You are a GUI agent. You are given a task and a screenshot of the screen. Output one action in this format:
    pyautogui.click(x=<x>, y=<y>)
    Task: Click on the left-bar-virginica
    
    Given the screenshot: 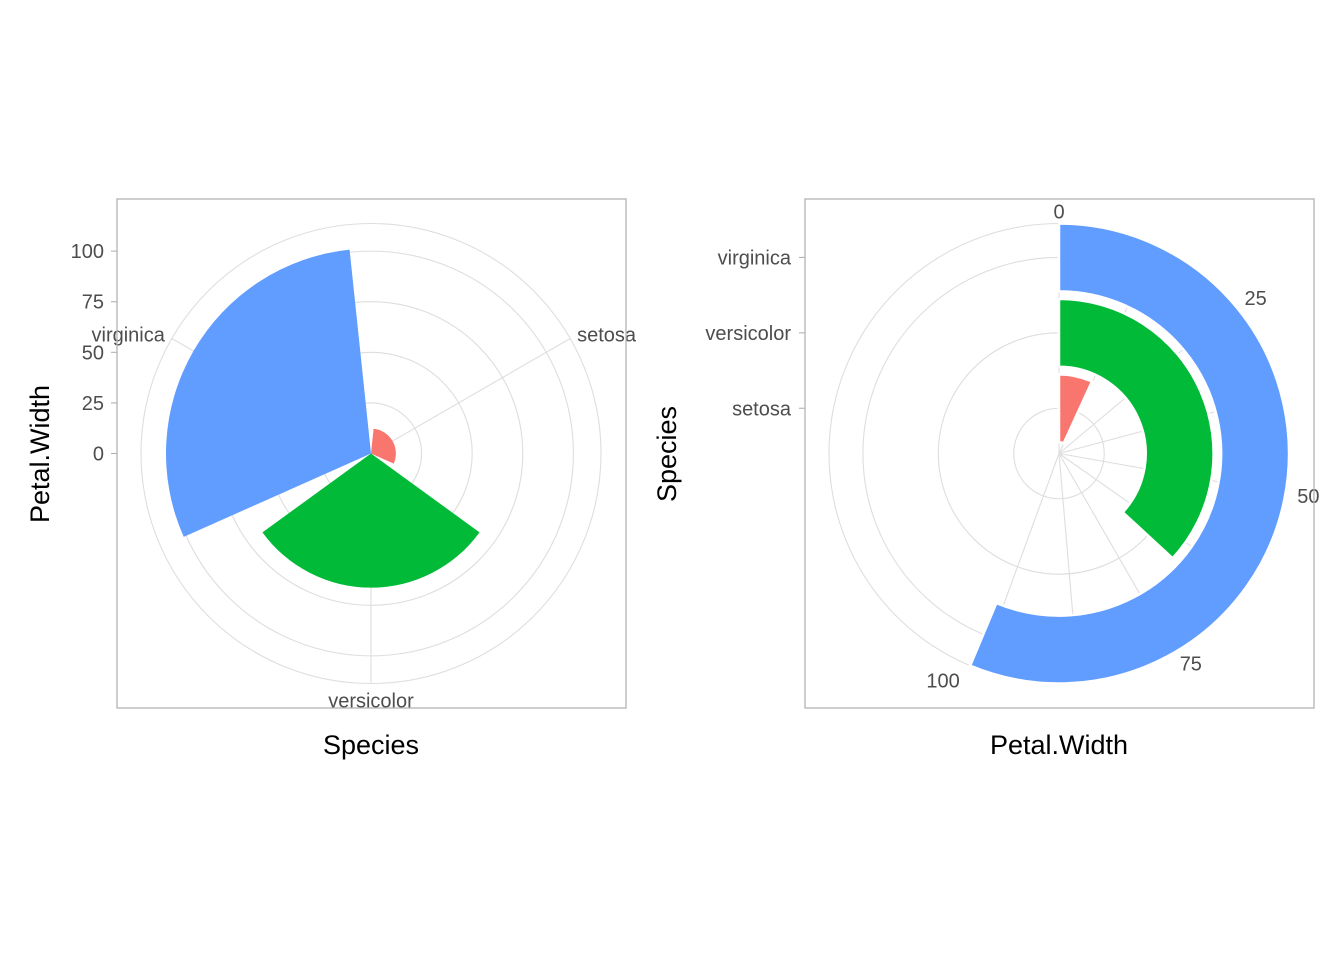 What is the action you would take?
    pyautogui.click(x=268, y=393)
    